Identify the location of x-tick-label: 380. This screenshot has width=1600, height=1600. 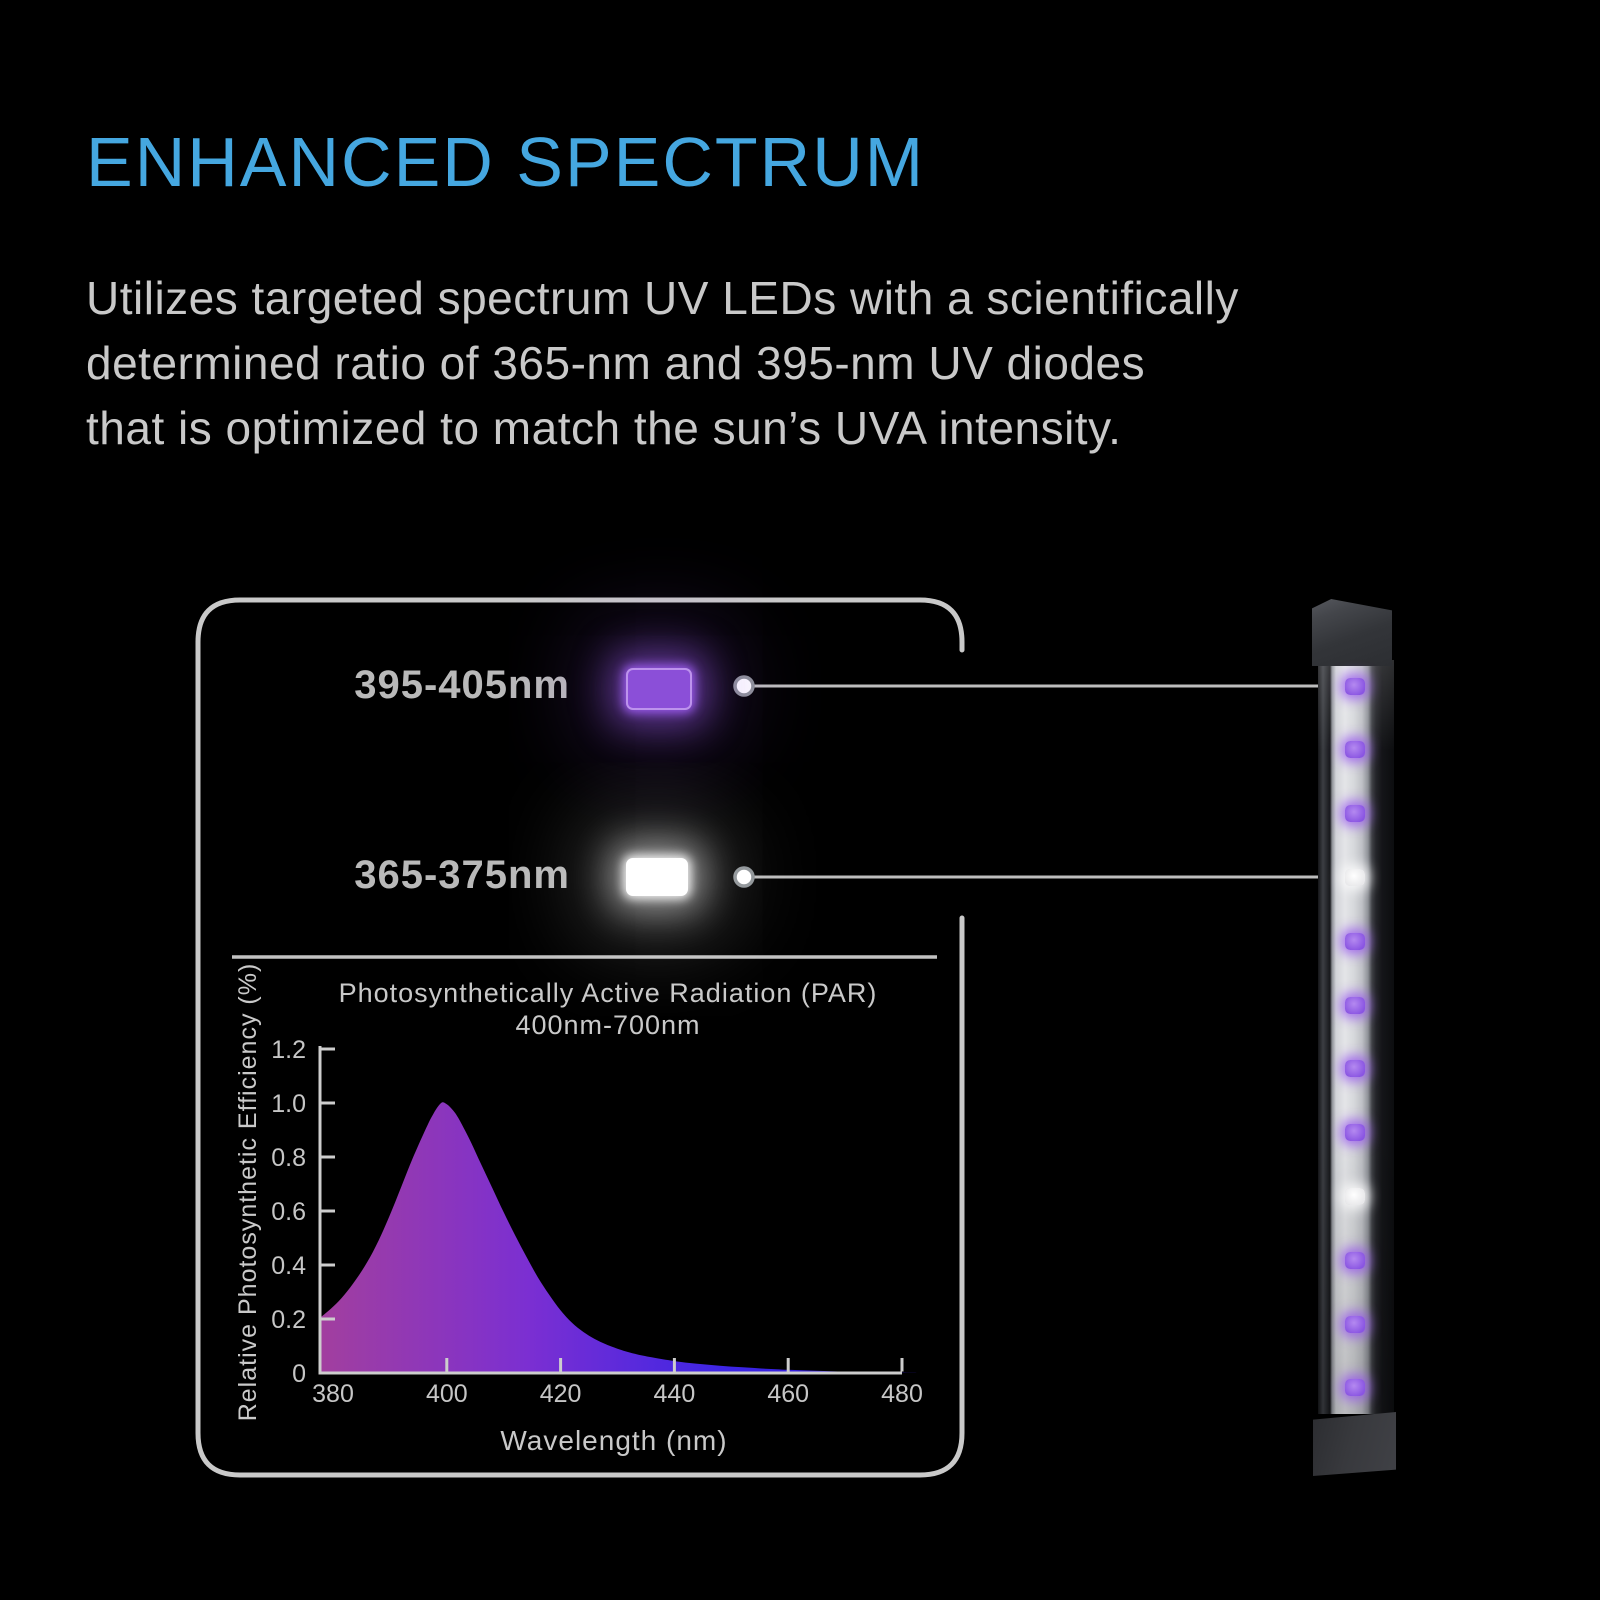
(333, 1394).